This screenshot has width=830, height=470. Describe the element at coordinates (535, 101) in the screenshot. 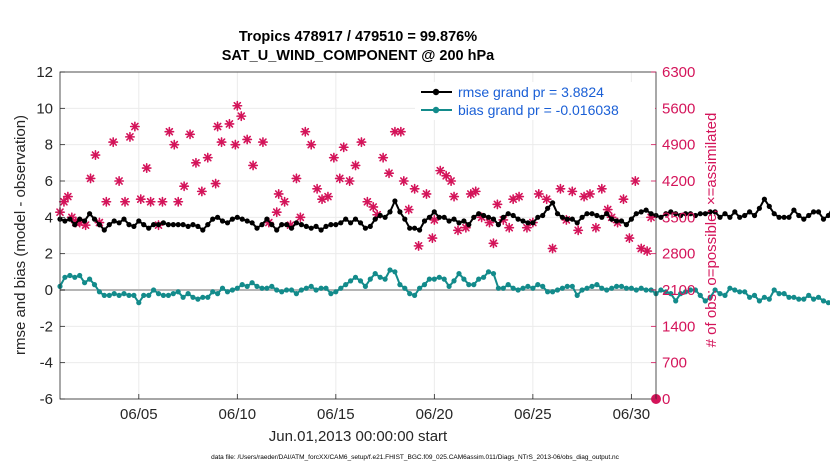

I see `legend-box` at that location.